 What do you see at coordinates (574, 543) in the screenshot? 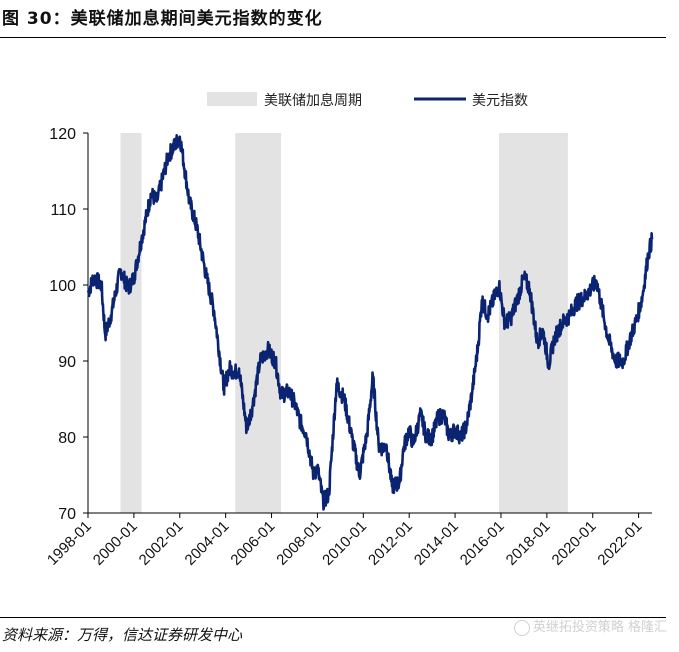
I see `x-tick-label: 2020-01` at bounding box center [574, 543].